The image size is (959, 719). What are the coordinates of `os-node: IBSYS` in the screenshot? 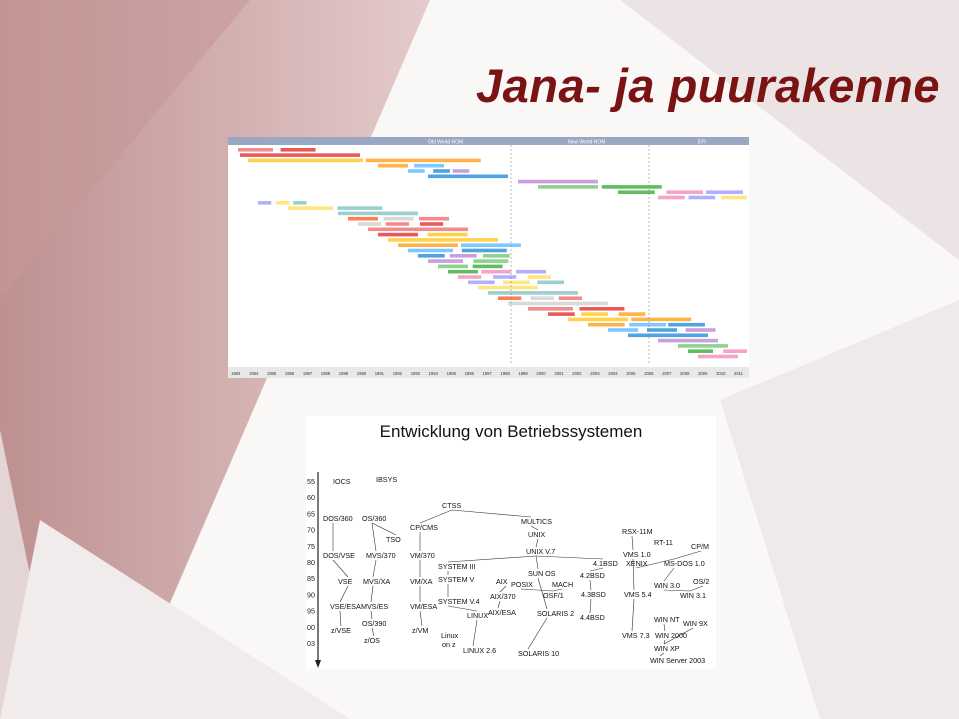 It's located at (386, 479).